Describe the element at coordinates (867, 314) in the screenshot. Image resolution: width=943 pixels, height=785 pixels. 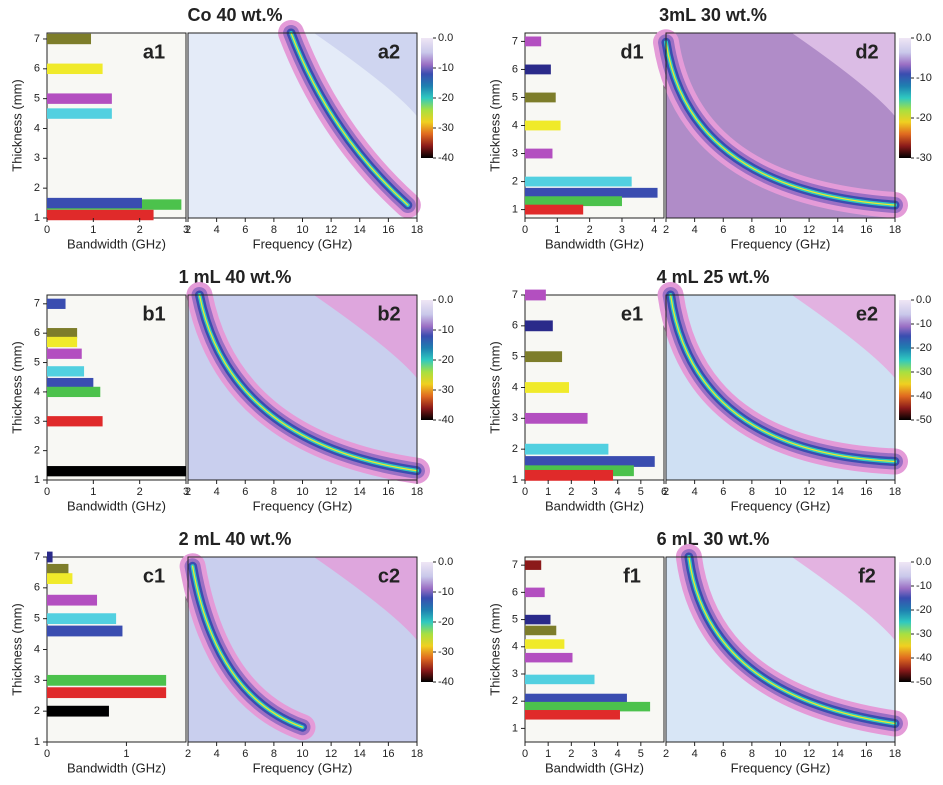
I see `panel-label: e2` at that location.